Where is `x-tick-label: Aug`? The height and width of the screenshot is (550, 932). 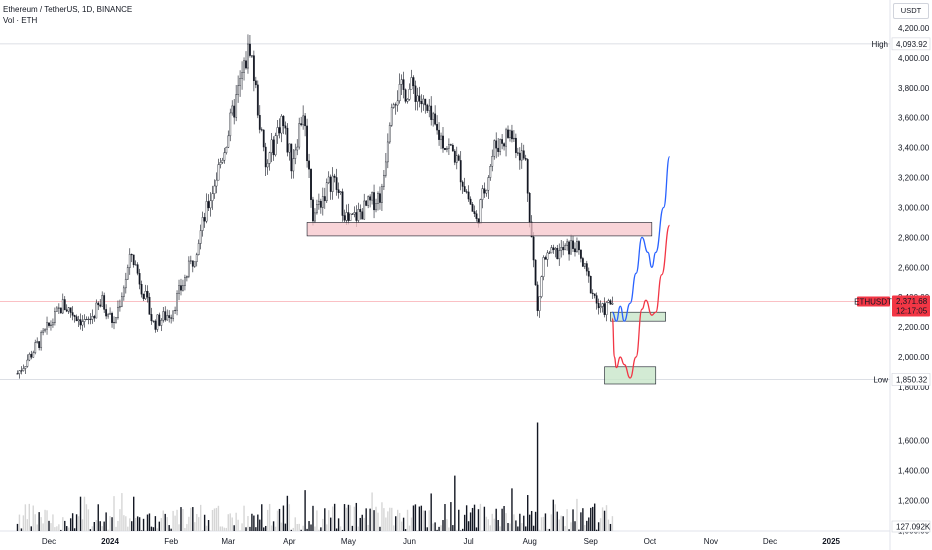 x-tick-label: Aug is located at coordinates (530, 541).